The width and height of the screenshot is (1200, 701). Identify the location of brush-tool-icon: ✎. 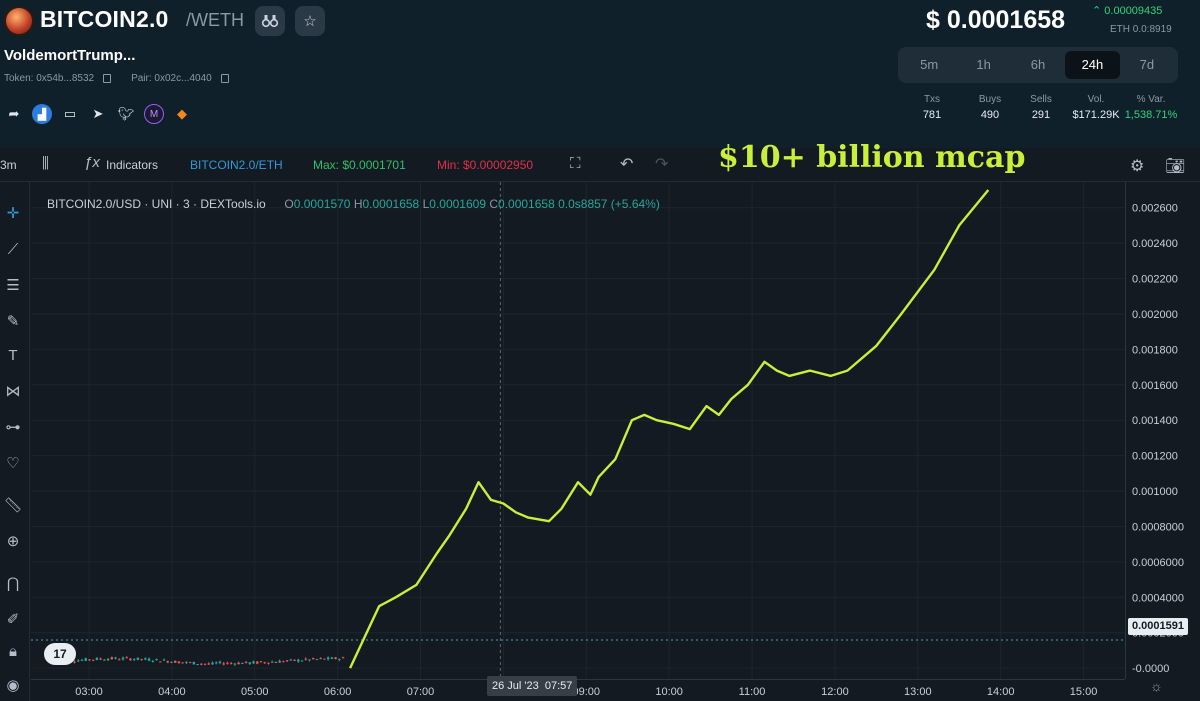
(13, 321).